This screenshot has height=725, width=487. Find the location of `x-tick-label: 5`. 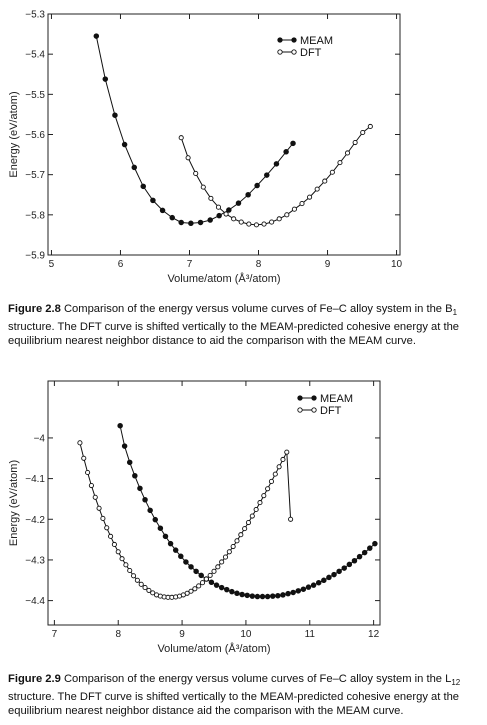

x-tick-label: 5 is located at coordinates (52, 264).